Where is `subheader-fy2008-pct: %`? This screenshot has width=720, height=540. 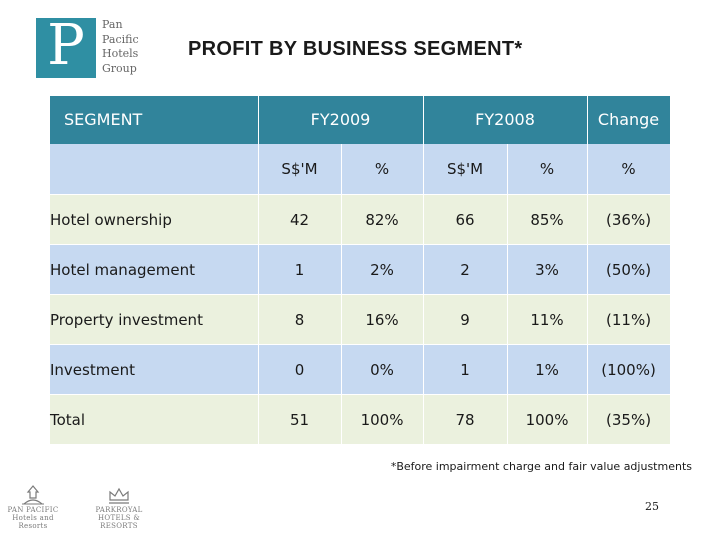 subheader-fy2008-pct: % is located at coordinates (547, 169).